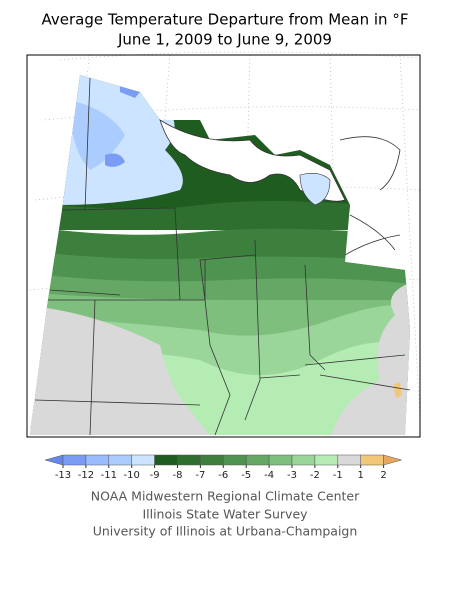 This screenshot has height=600, width=450. I want to click on legend-tick-label: -4, so click(269, 475).